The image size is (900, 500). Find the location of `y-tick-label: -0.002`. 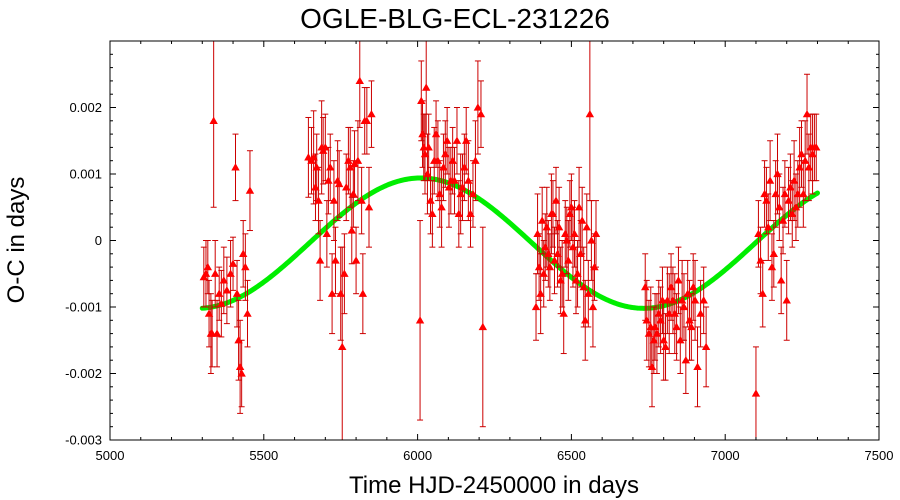

y-tick-label: -0.002 is located at coordinates (83, 373).